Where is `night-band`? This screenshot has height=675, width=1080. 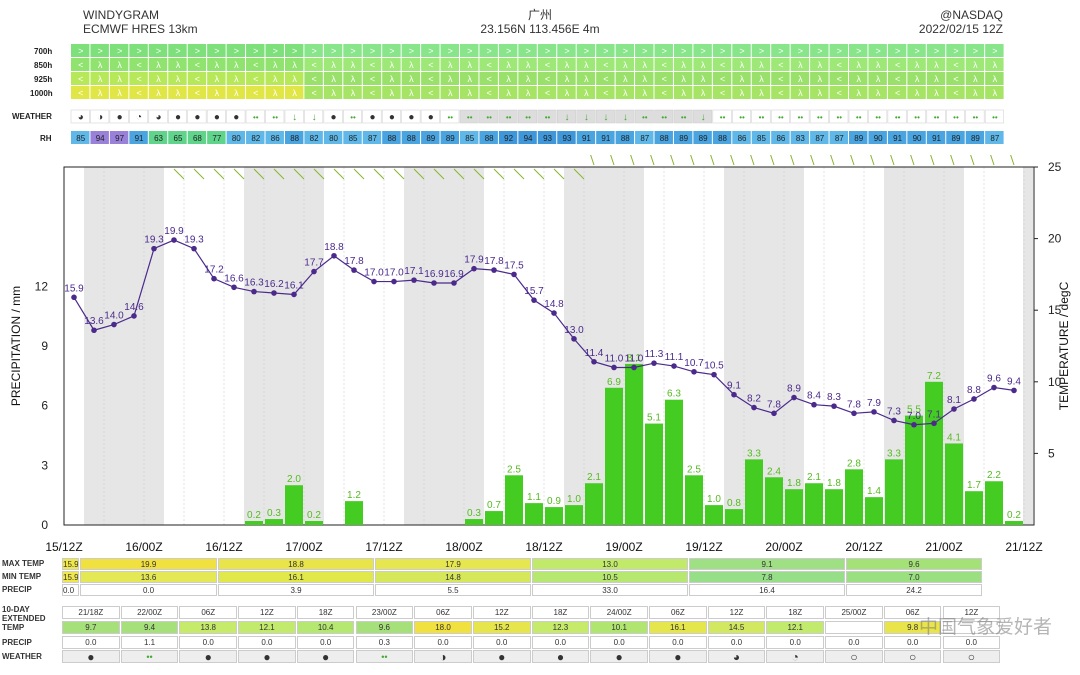
night-band is located at coordinates (764, 346).